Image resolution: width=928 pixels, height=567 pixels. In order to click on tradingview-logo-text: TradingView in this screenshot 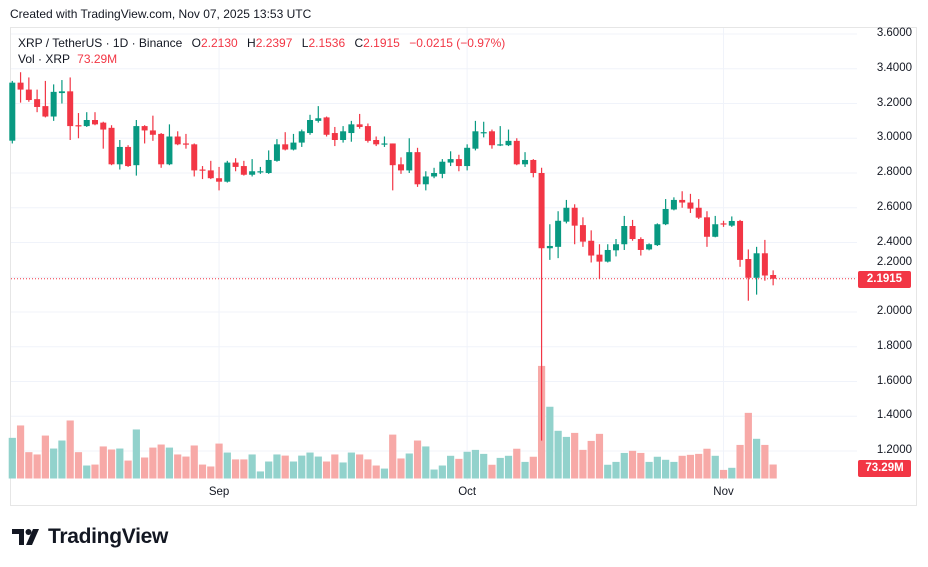, I will do `click(108, 536)`.